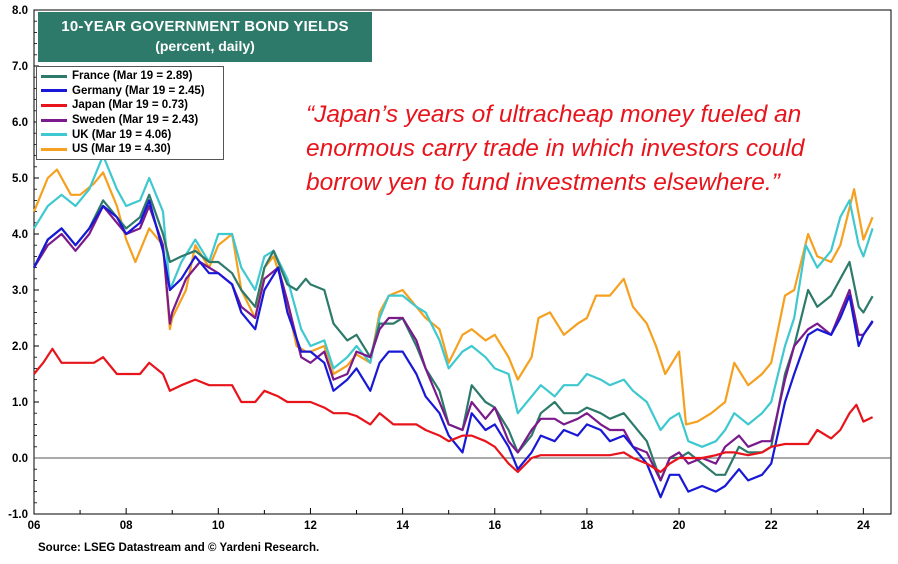 The image size is (898, 564). Describe the element at coordinates (205, 46) in the screenshot. I see `chart-subtitle: (percent, daily)` at that location.